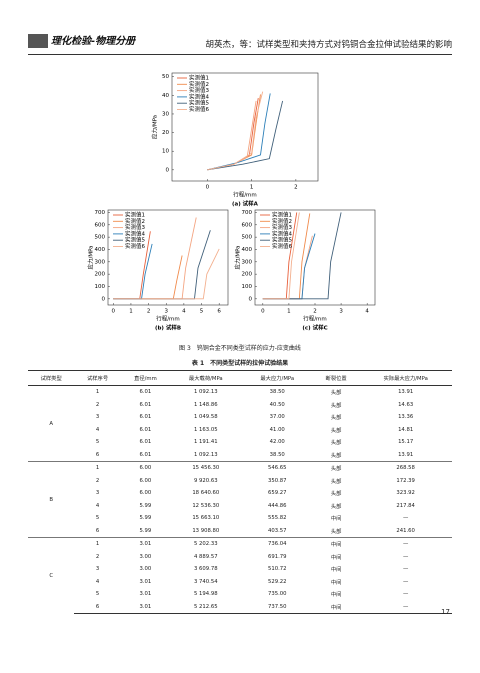 This screenshot has height=673, width=480. What do you see at coordinates (97, 417) in the screenshot?
I see `table-cell: 3` at bounding box center [97, 417].